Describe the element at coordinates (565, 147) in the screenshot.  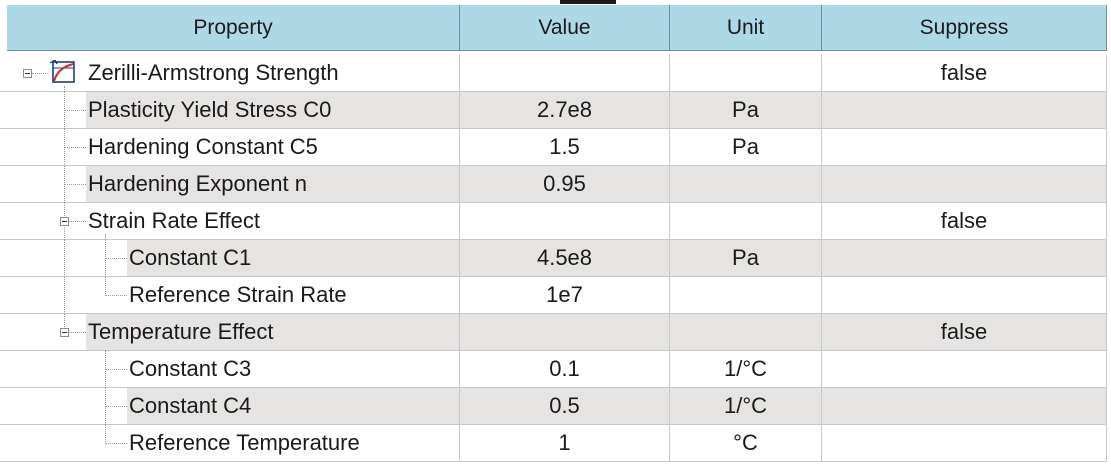
I see `value-cell: 1.5` at that location.